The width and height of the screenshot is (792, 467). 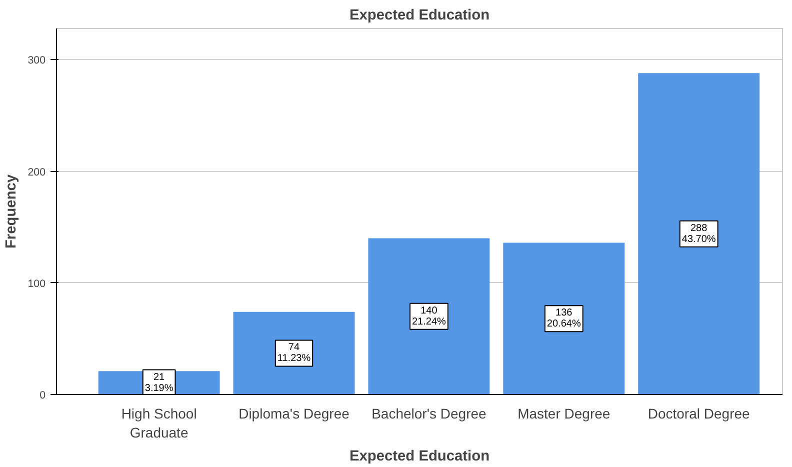 What do you see at coordinates (294, 414) in the screenshot?
I see `x-tick-label: Diploma's Degree` at bounding box center [294, 414].